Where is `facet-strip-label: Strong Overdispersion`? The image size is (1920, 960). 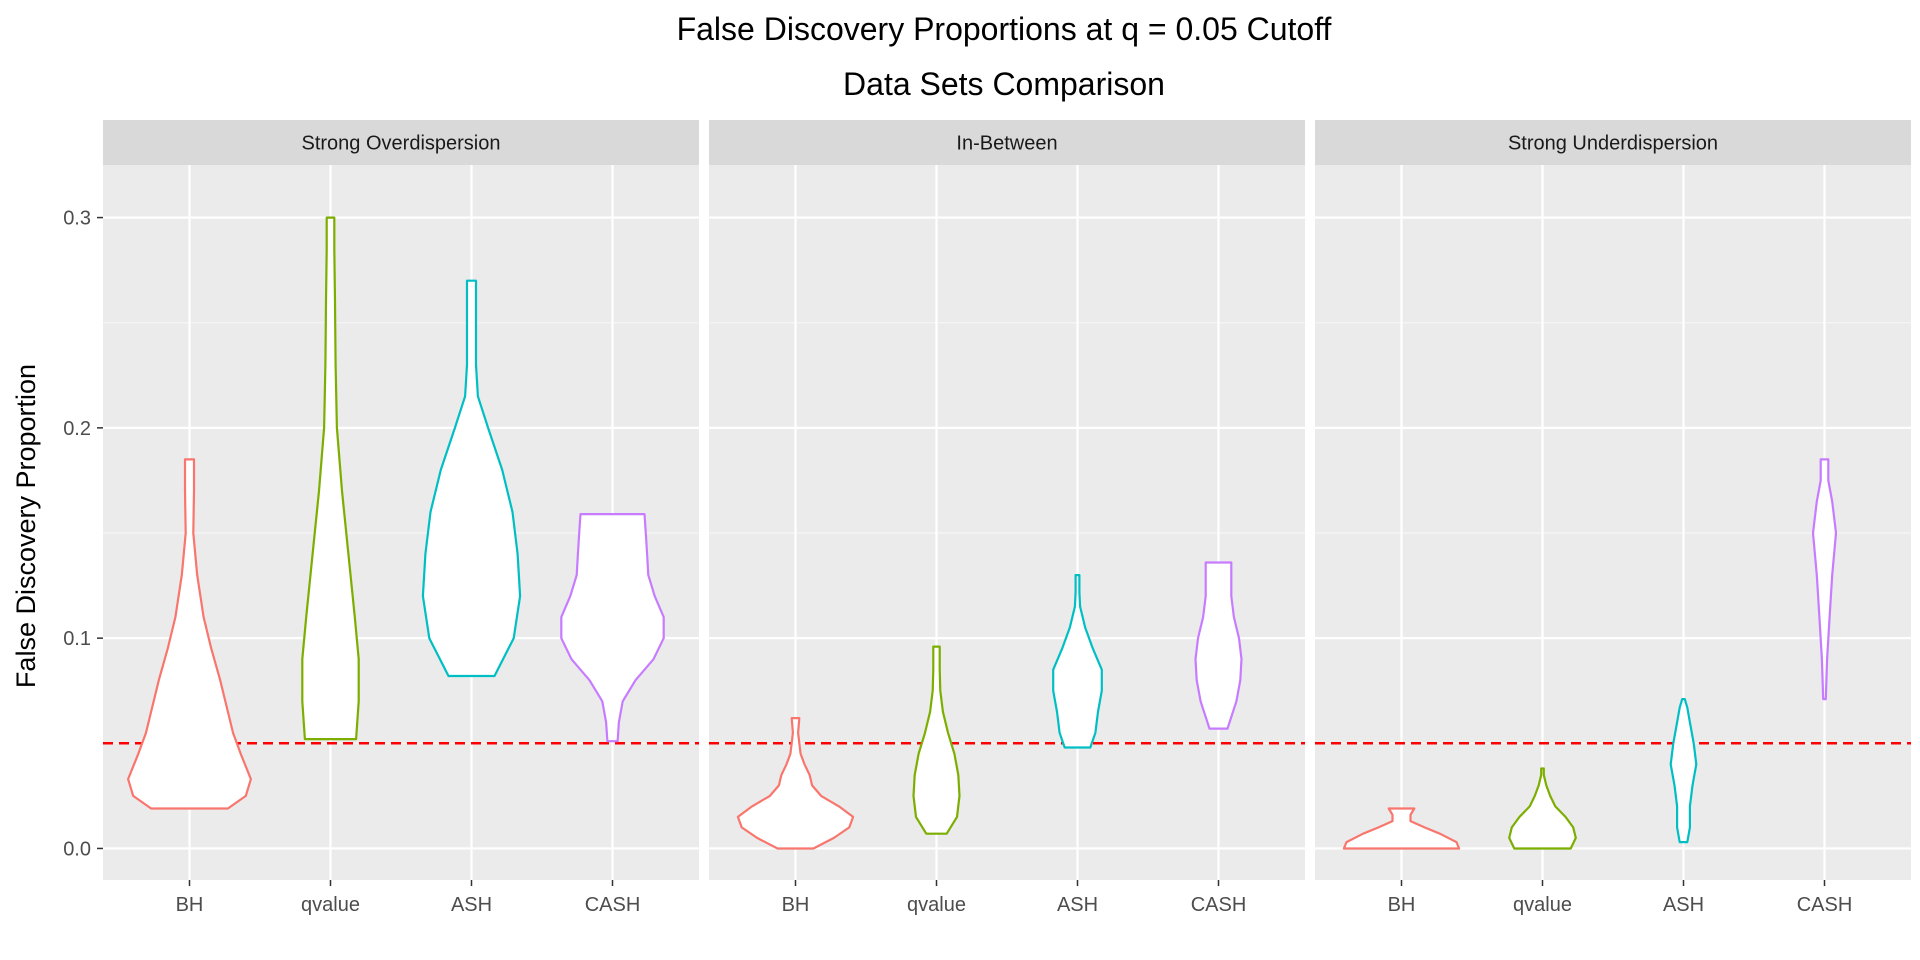 facet-strip-label: Strong Overdispersion is located at coordinates (401, 144).